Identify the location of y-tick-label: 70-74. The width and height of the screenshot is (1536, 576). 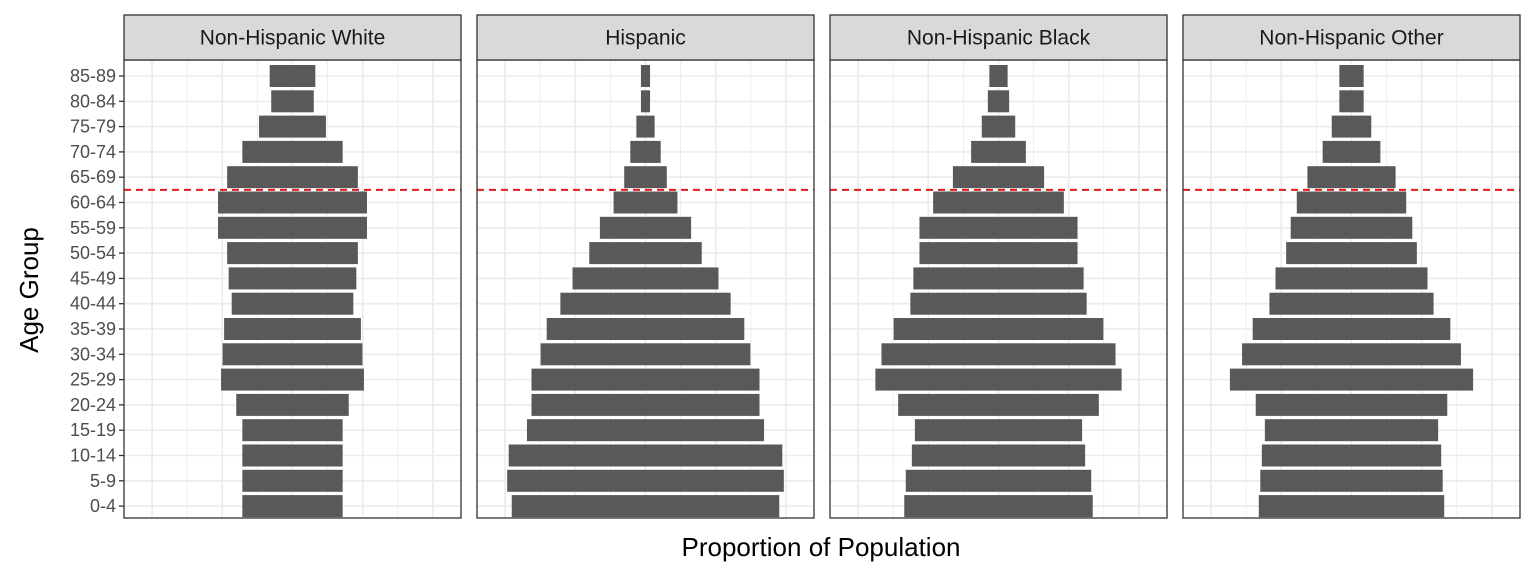
(93, 152).